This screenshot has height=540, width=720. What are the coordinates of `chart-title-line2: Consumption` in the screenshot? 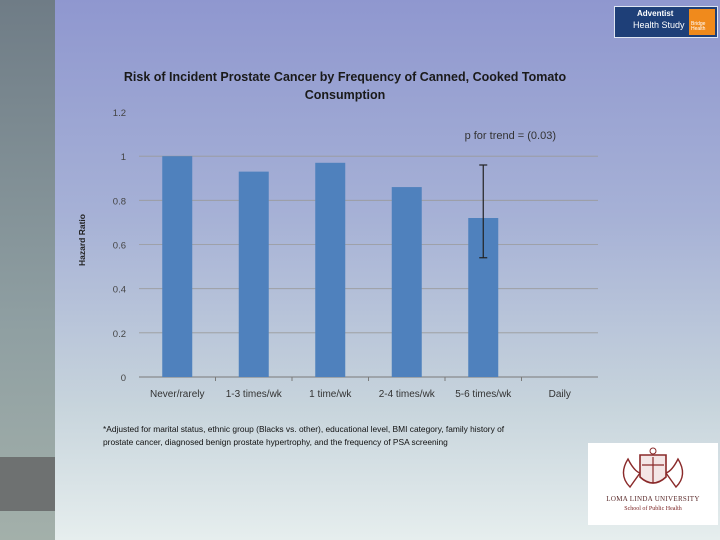 It's located at (345, 95).